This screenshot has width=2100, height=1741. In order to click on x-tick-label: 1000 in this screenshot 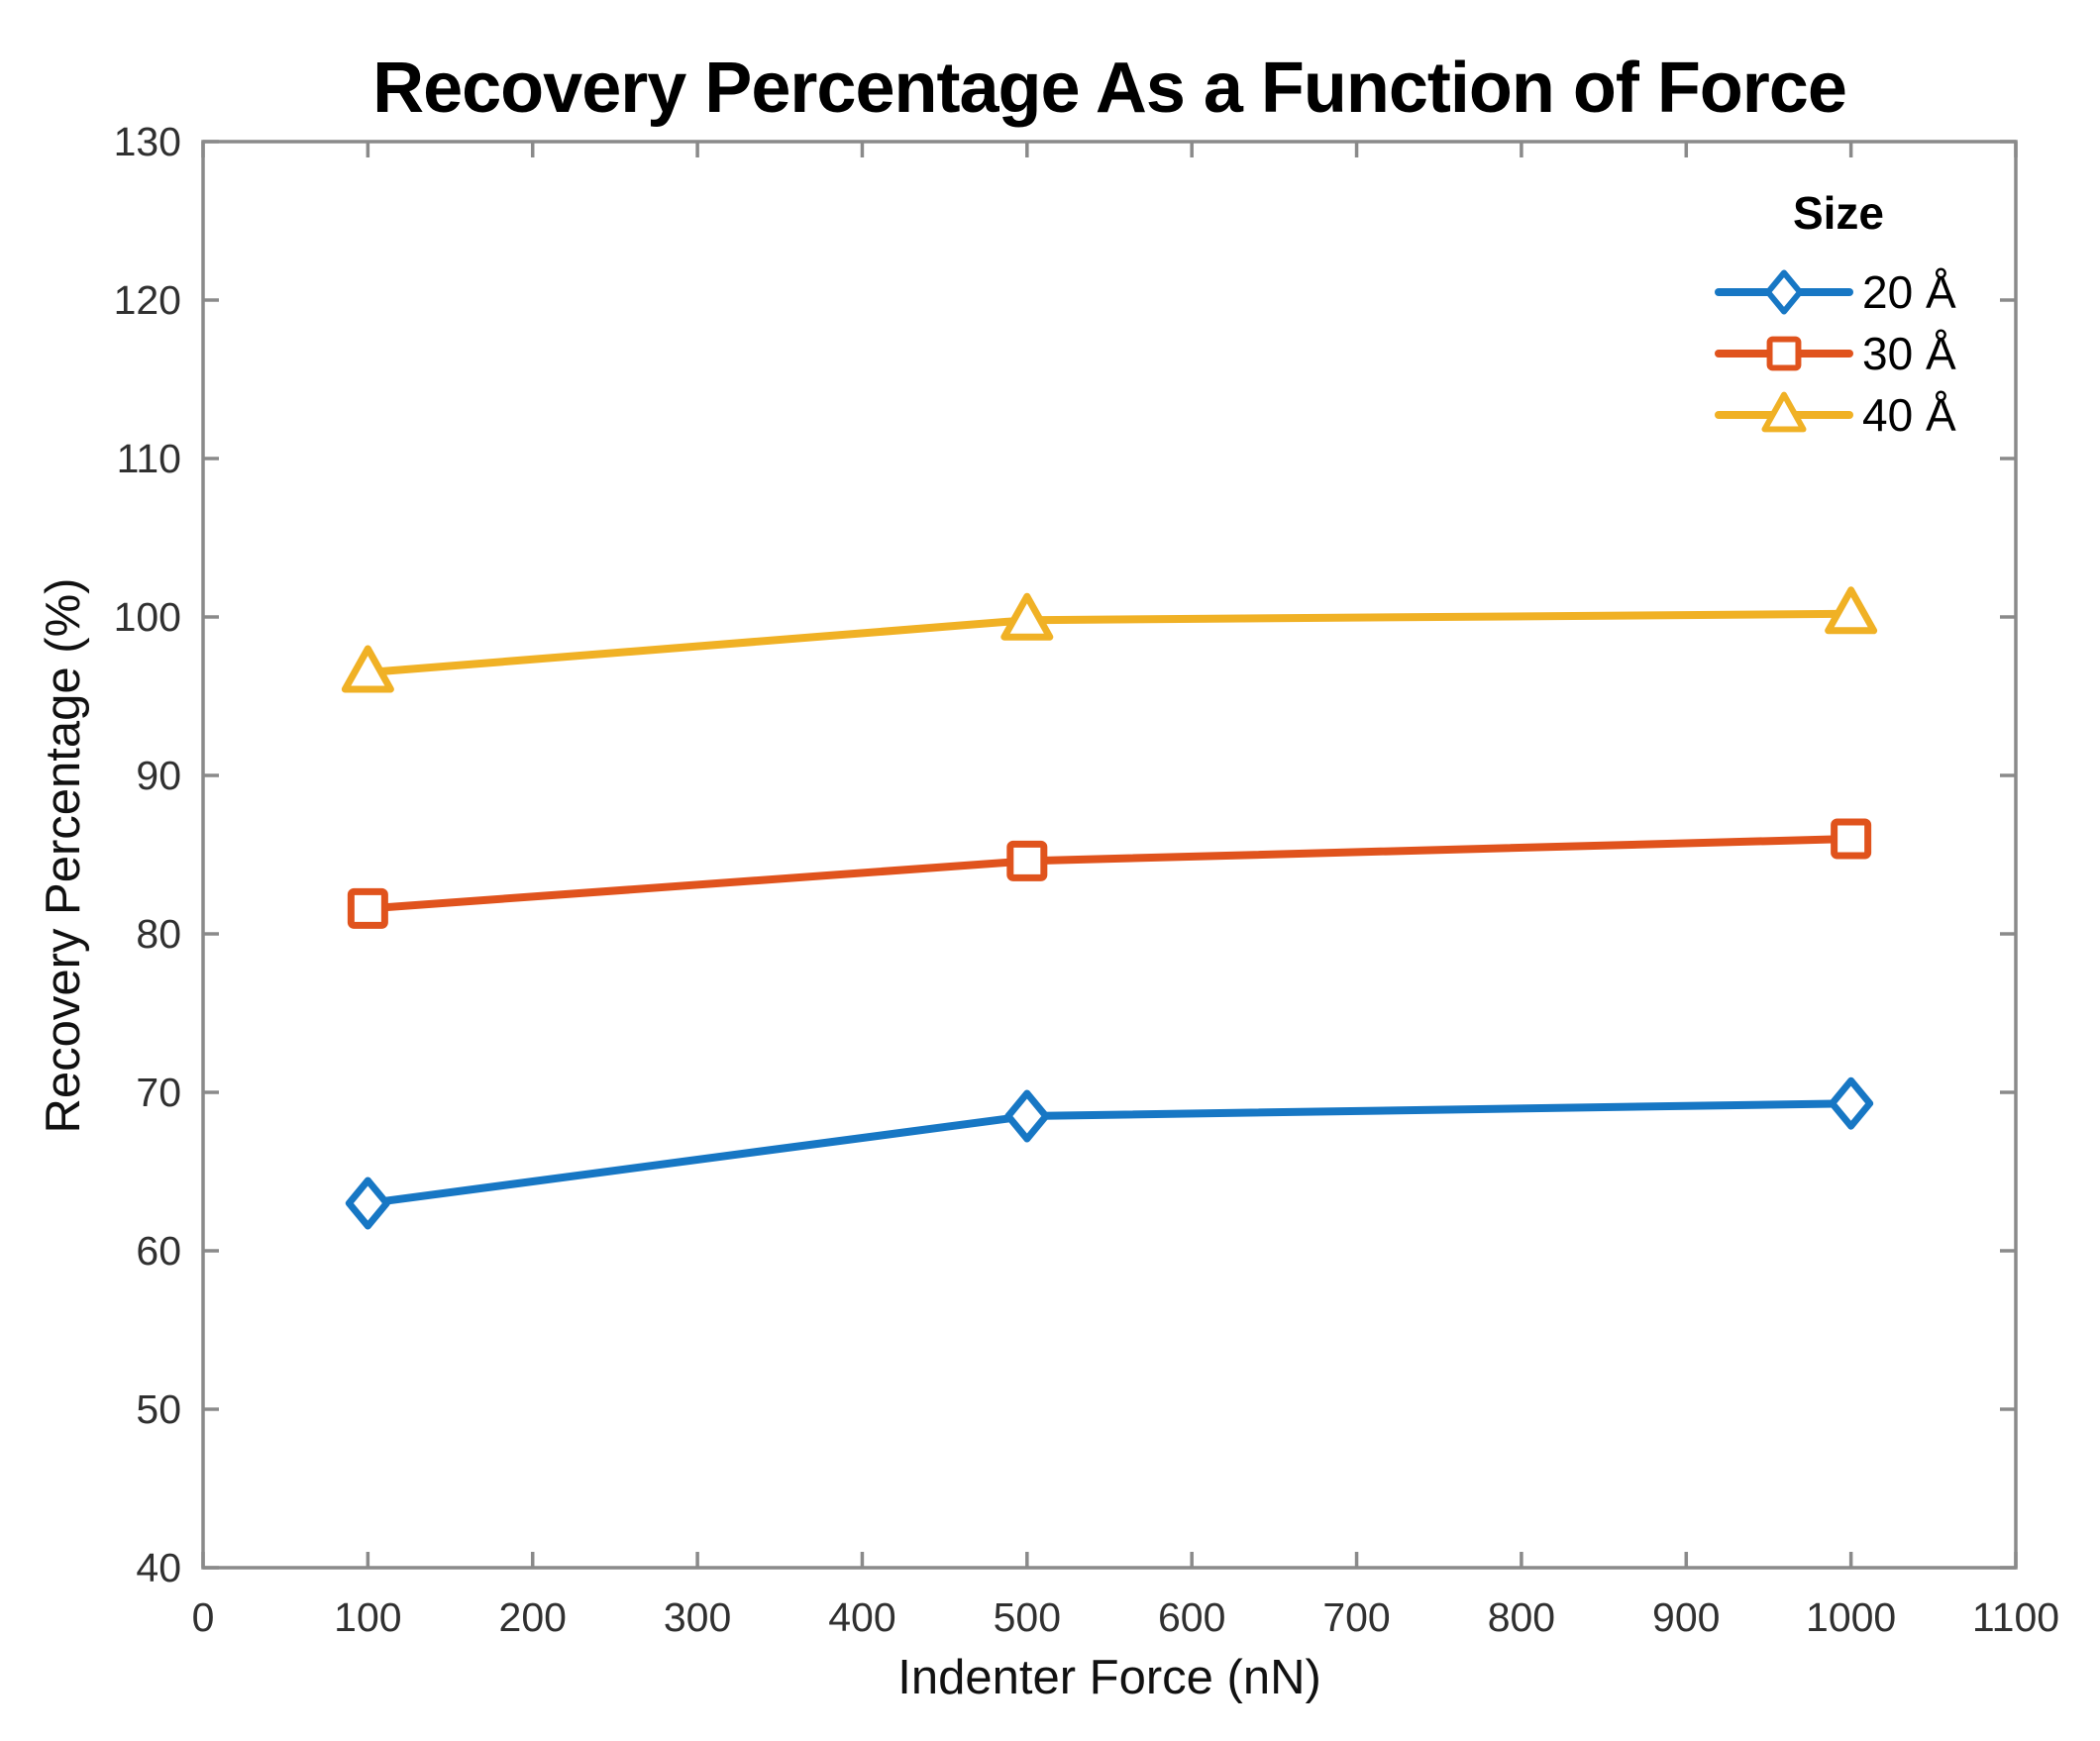, I will do `click(1851, 1617)`.